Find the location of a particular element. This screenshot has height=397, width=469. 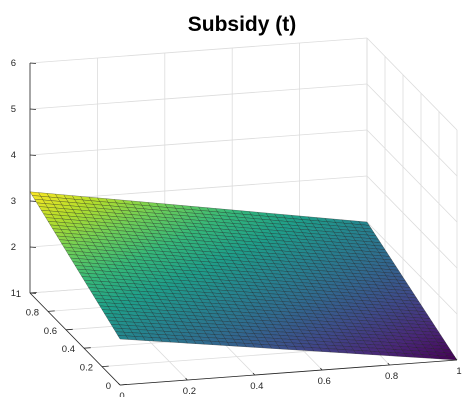

x-tick-label: 0.6 is located at coordinates (324, 381).